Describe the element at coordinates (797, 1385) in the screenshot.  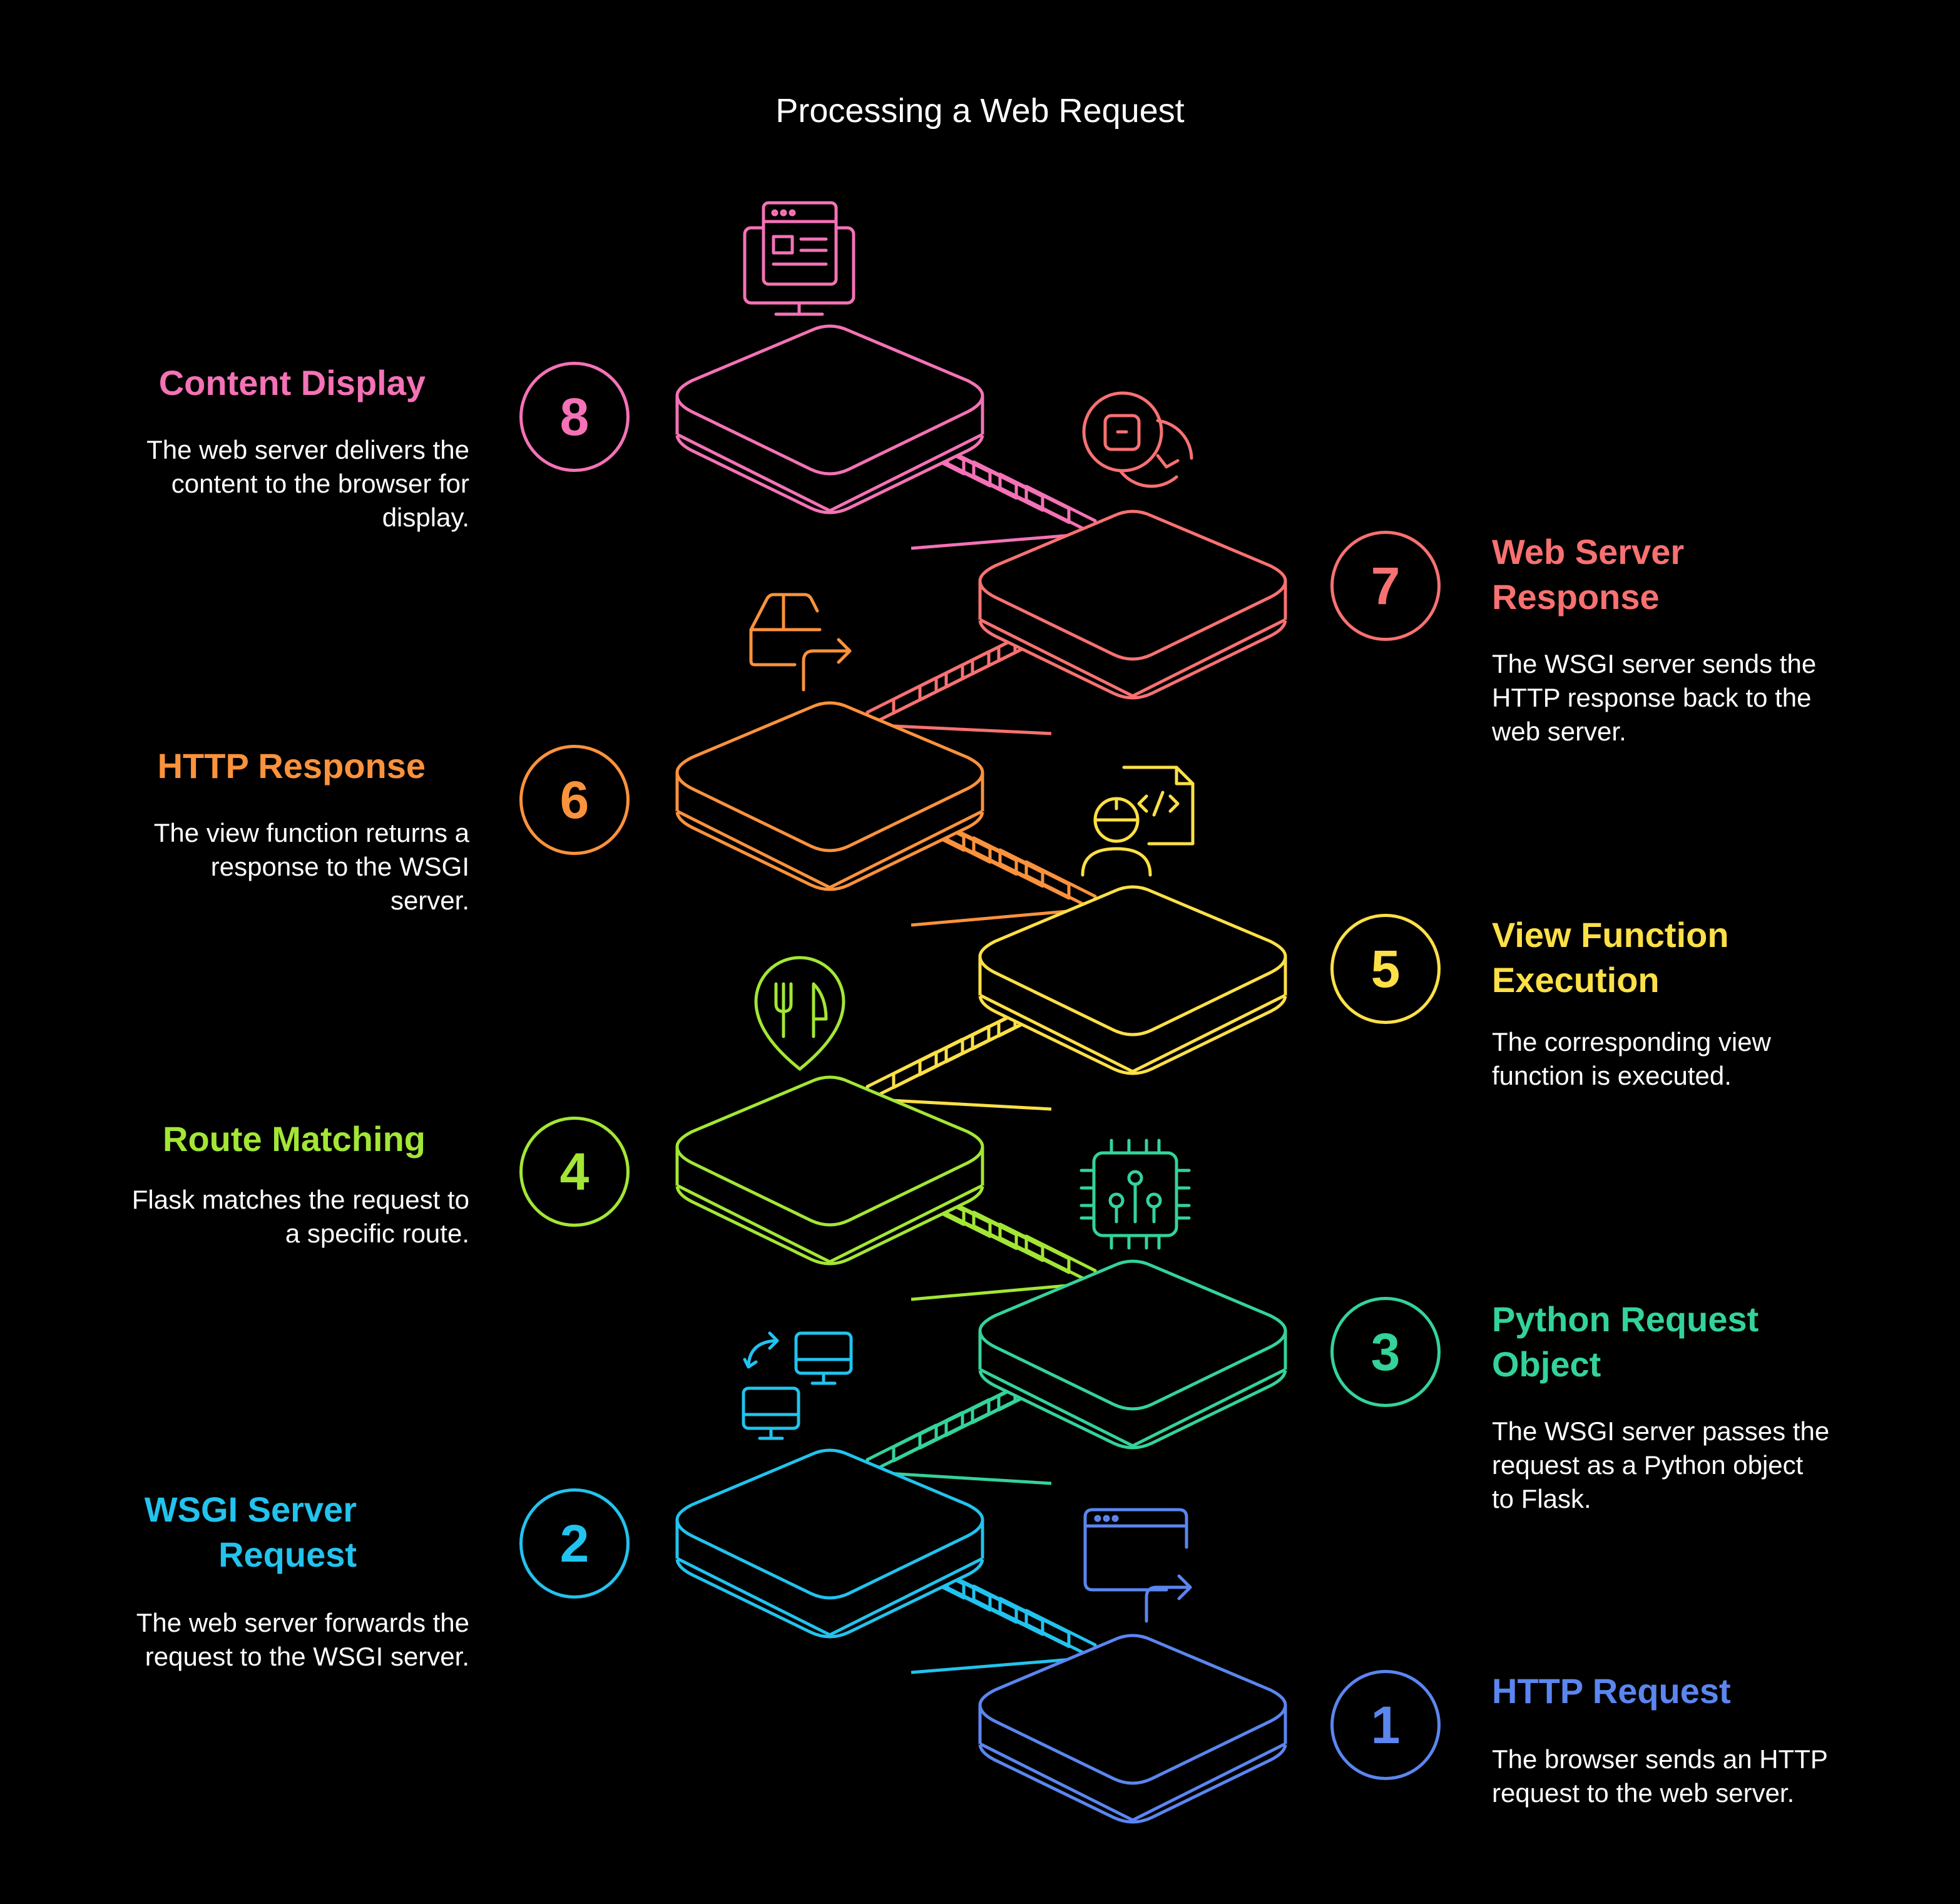
I see `computer-exchange-icon` at that location.